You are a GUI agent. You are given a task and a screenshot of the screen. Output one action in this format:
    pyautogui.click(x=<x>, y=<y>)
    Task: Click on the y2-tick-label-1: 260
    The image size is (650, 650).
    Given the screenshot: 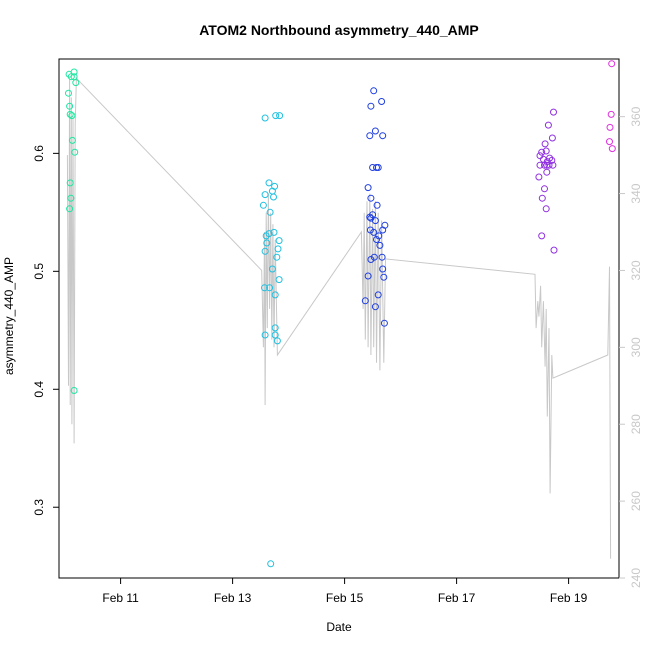 What is the action you would take?
    pyautogui.click(x=636, y=501)
    